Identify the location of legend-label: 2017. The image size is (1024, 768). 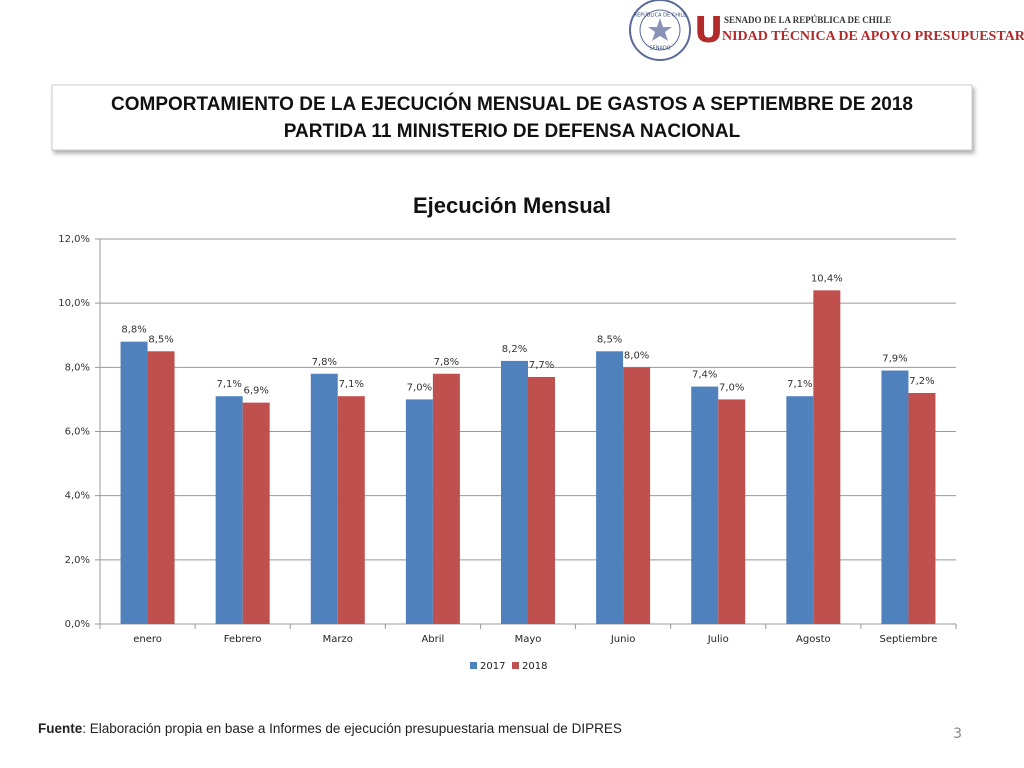
(492, 666).